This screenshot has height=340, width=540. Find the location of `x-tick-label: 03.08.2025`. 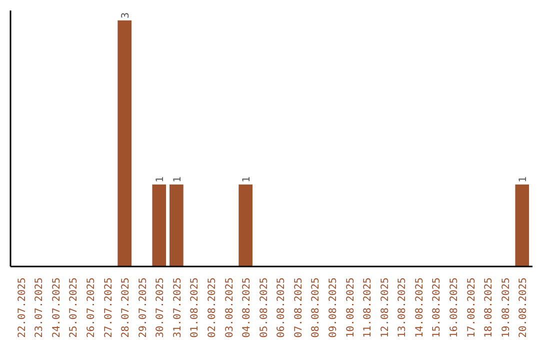

x-tick-label: 03.08.2025 is located at coordinates (230, 307).